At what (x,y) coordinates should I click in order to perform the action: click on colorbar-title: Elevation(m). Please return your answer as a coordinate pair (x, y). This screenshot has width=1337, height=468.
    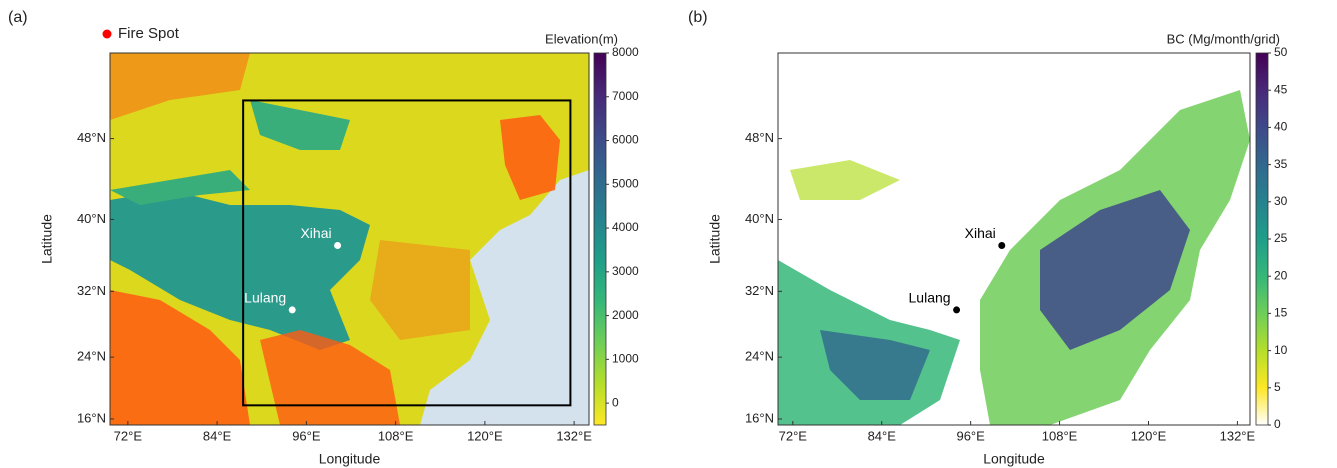
    Looking at the image, I should click on (581, 38).